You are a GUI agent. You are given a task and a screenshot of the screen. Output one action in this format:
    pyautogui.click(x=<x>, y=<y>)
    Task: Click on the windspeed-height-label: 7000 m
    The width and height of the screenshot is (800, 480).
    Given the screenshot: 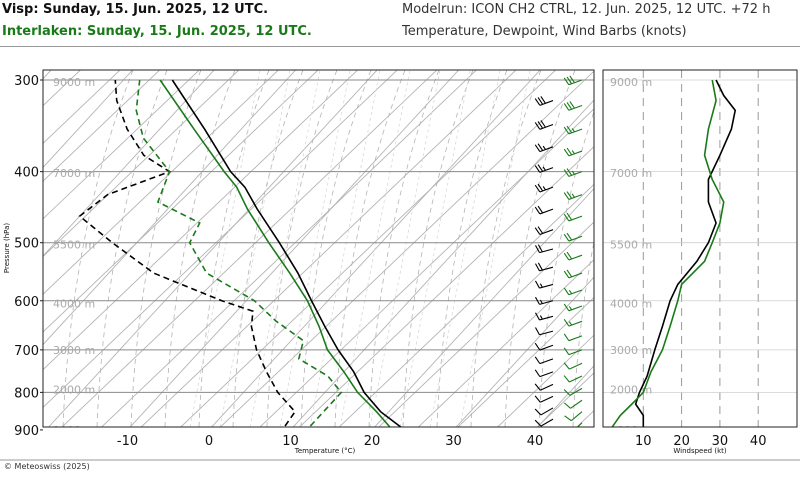 What is the action you would take?
    pyautogui.click(x=631, y=173)
    